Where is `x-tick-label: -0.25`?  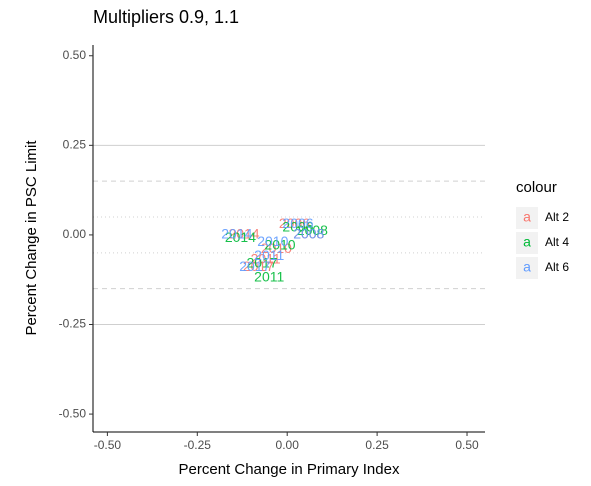 x-tick-label: -0.25 is located at coordinates (198, 445).